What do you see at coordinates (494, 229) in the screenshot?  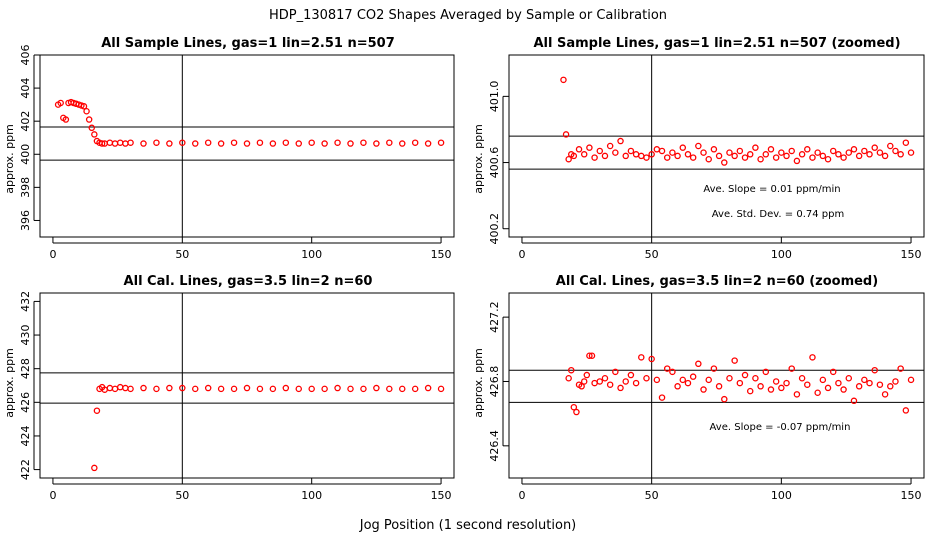 I see `y-tick-label: 400.2` at bounding box center [494, 229].